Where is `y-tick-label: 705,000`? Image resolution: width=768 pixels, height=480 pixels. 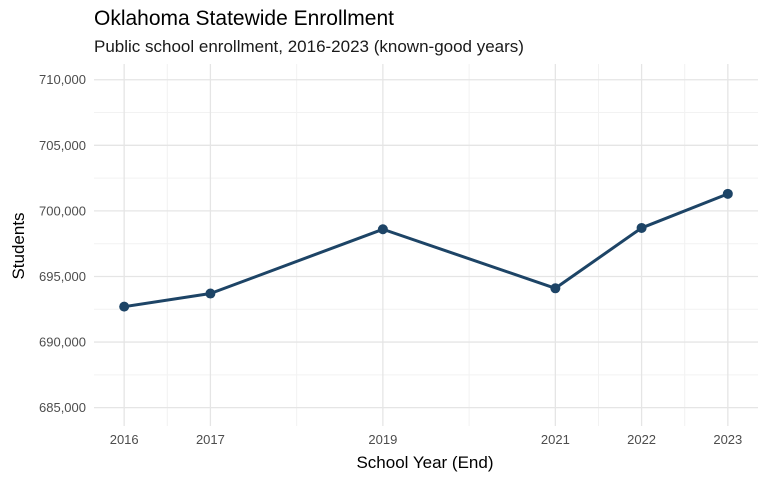
y-tick-label: 705,000 is located at coordinates (62, 145).